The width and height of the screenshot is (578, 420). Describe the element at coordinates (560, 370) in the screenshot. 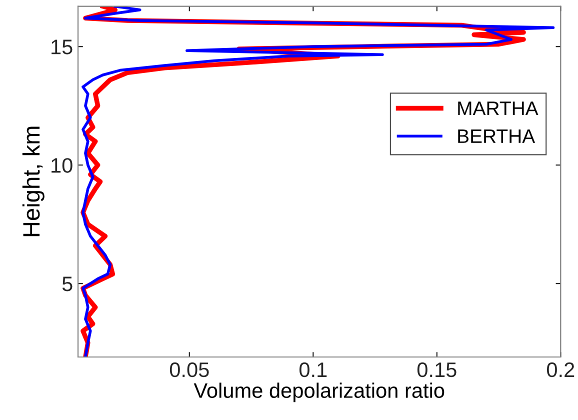

I see `x-tick-label: 0.2` at that location.